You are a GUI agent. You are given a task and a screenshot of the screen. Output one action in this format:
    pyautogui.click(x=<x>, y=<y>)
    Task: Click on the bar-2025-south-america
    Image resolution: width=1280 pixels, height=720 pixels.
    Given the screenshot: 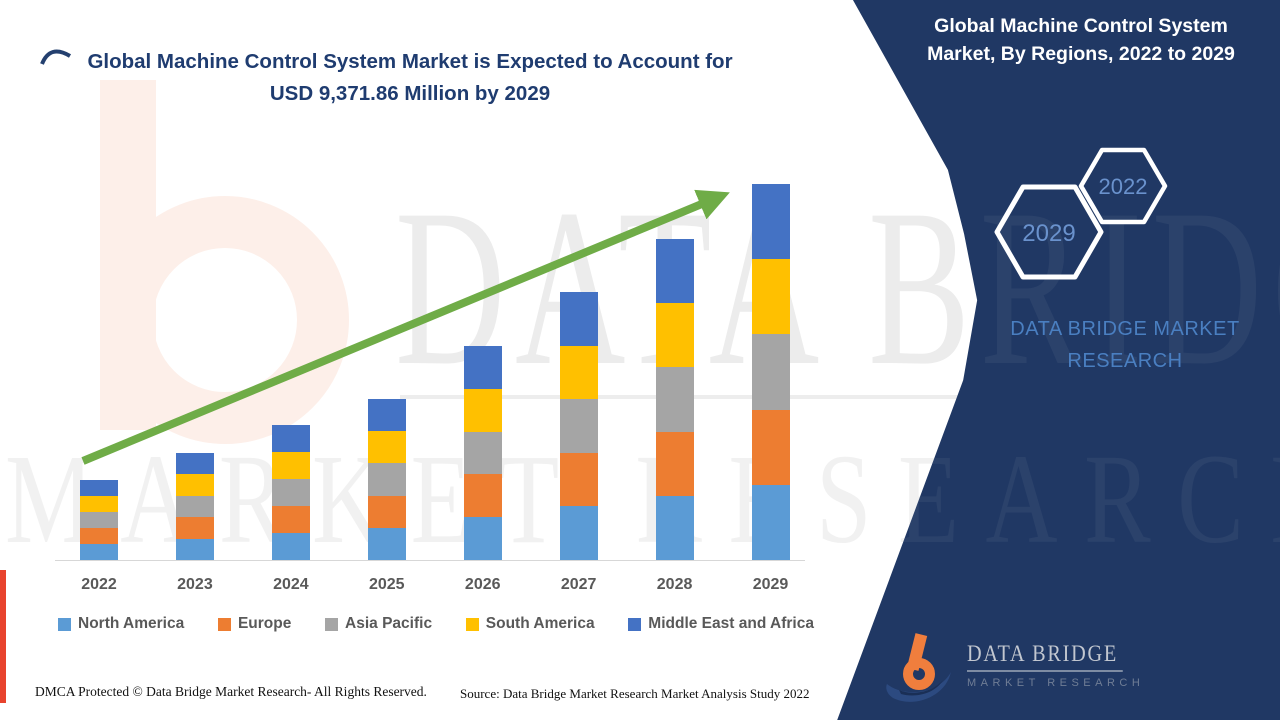 What is the action you would take?
    pyautogui.click(x=386, y=447)
    